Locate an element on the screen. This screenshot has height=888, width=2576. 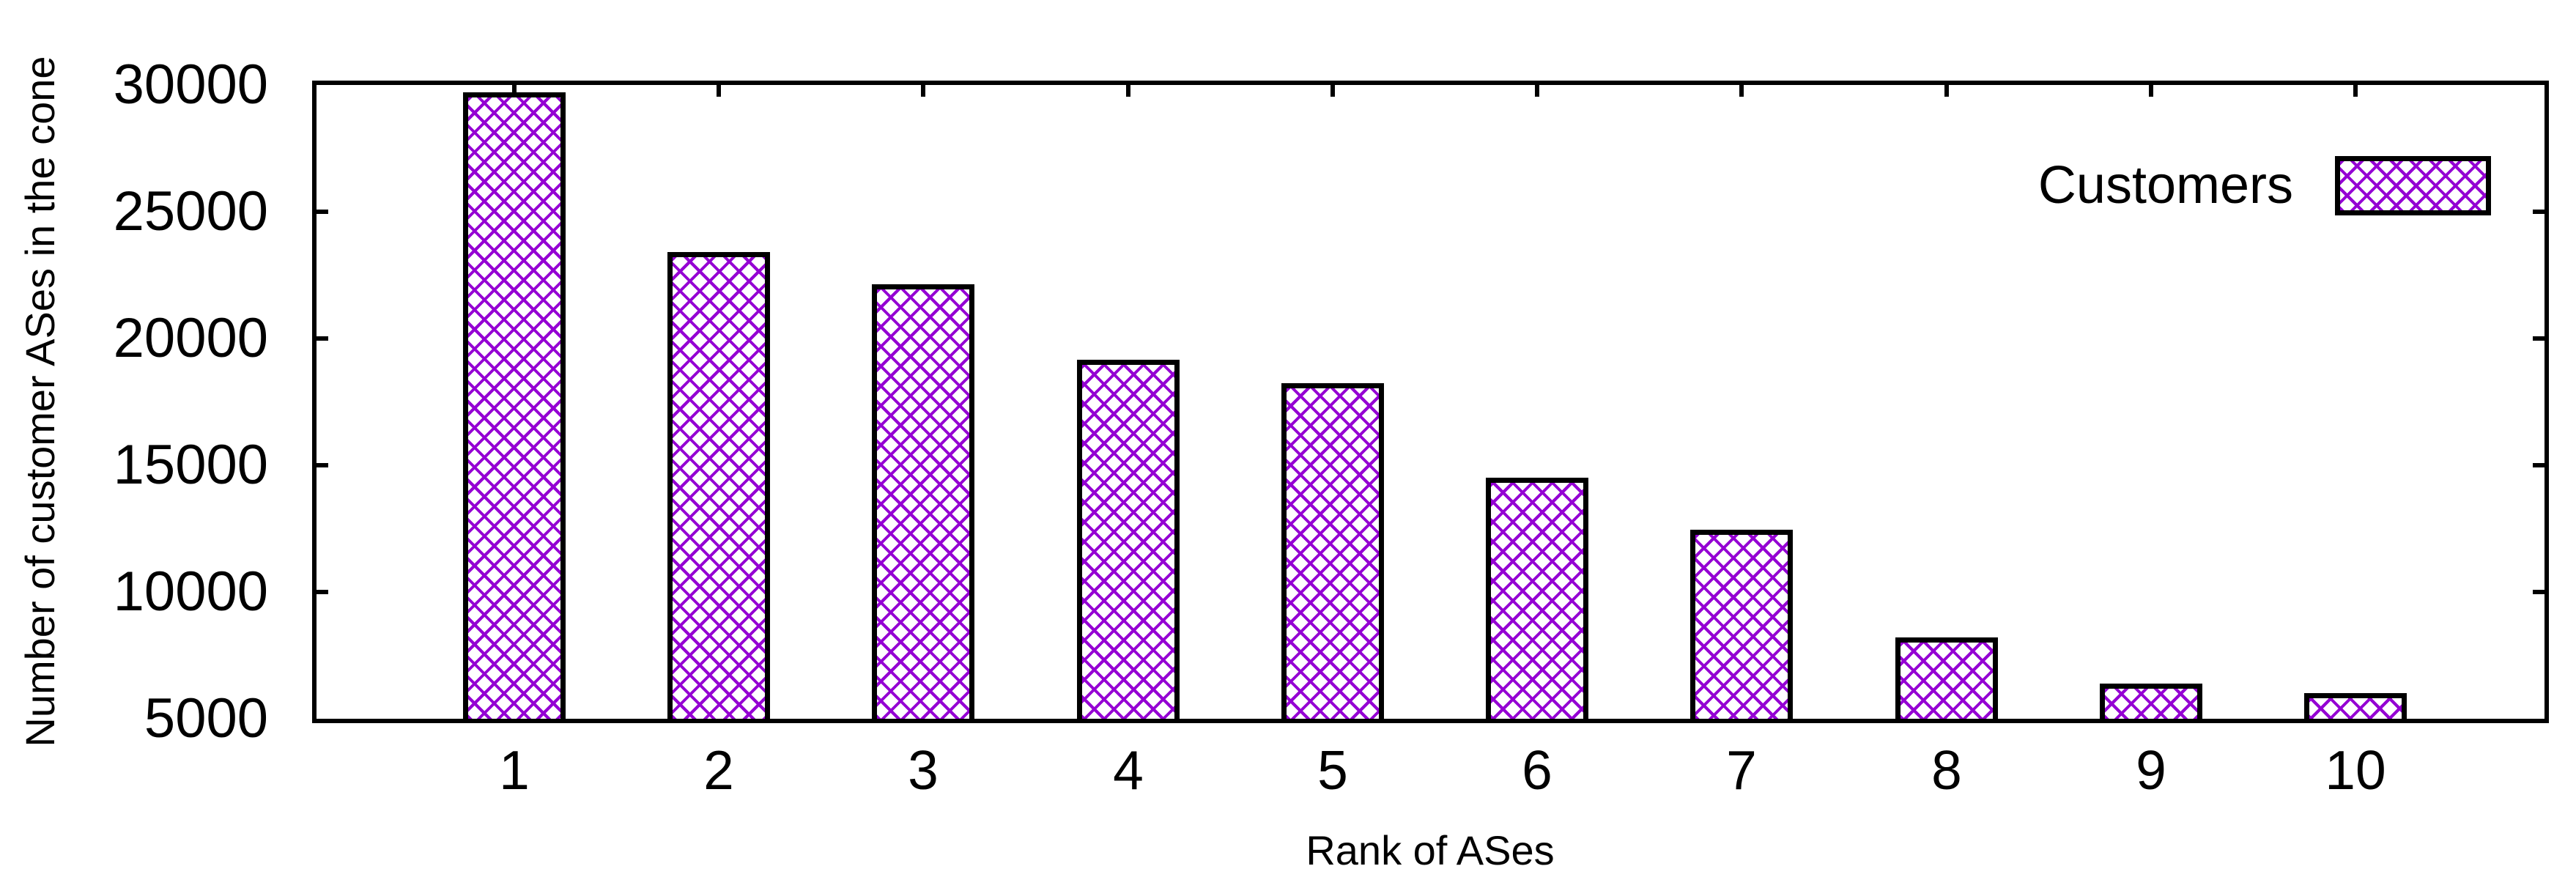
y-tick-label: 30000 is located at coordinates (190, 84).